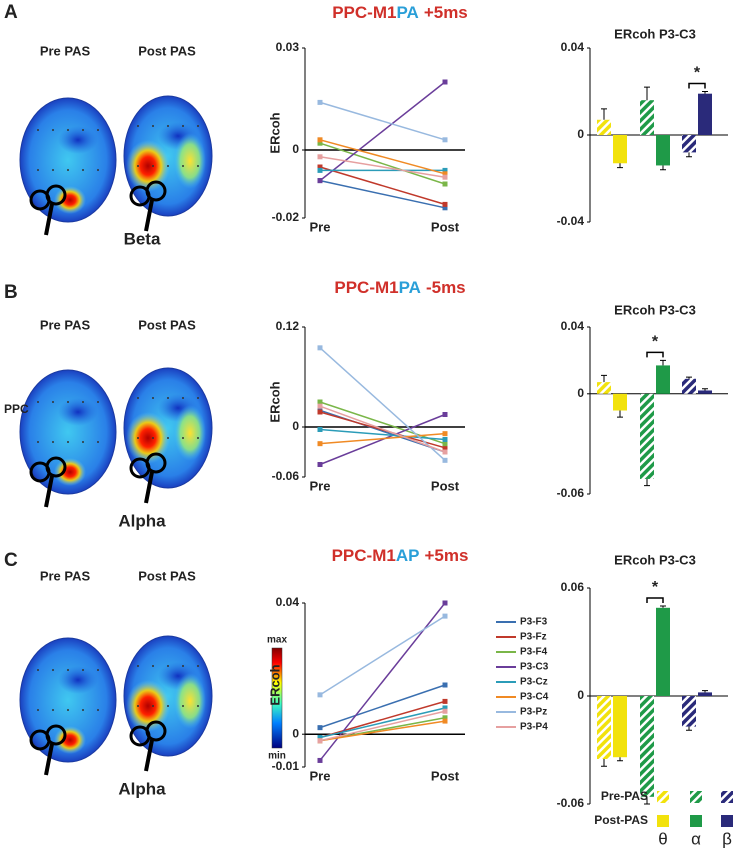 The height and width of the screenshot is (853, 738). I want to click on panel-label: B, so click(11, 292).